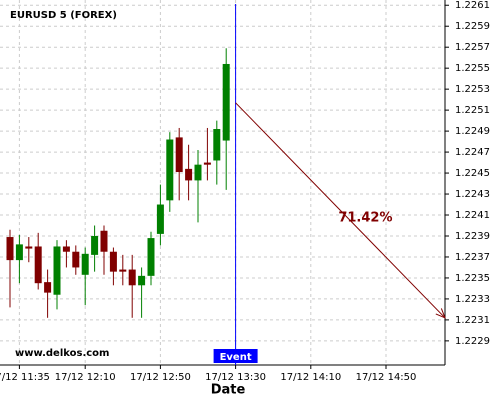 This screenshot has width=500, height=400. Describe the element at coordinates (472, 299) in the screenshot. I see `y-tick-label: 1.2233` at that location.